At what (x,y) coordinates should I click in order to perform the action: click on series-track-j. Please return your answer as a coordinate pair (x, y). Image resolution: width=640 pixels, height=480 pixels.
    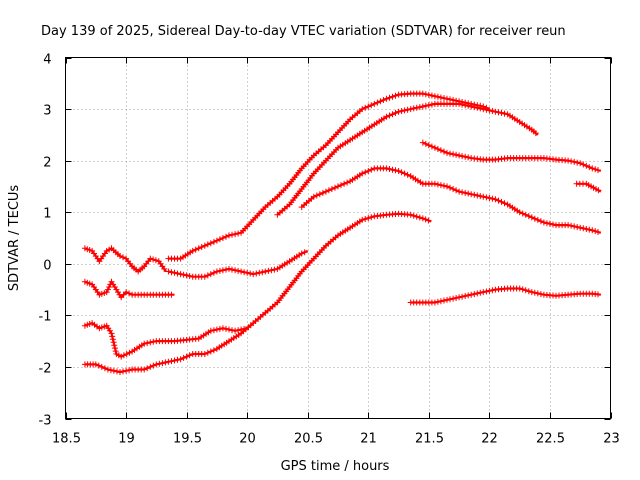
    Looking at the image, I should click on (587, 187).